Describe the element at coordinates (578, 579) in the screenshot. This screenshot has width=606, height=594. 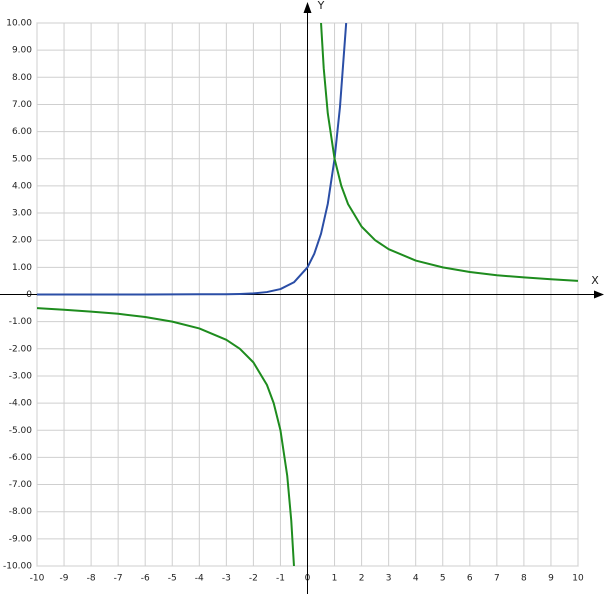
I see `x-tick-label: 10` at that location.